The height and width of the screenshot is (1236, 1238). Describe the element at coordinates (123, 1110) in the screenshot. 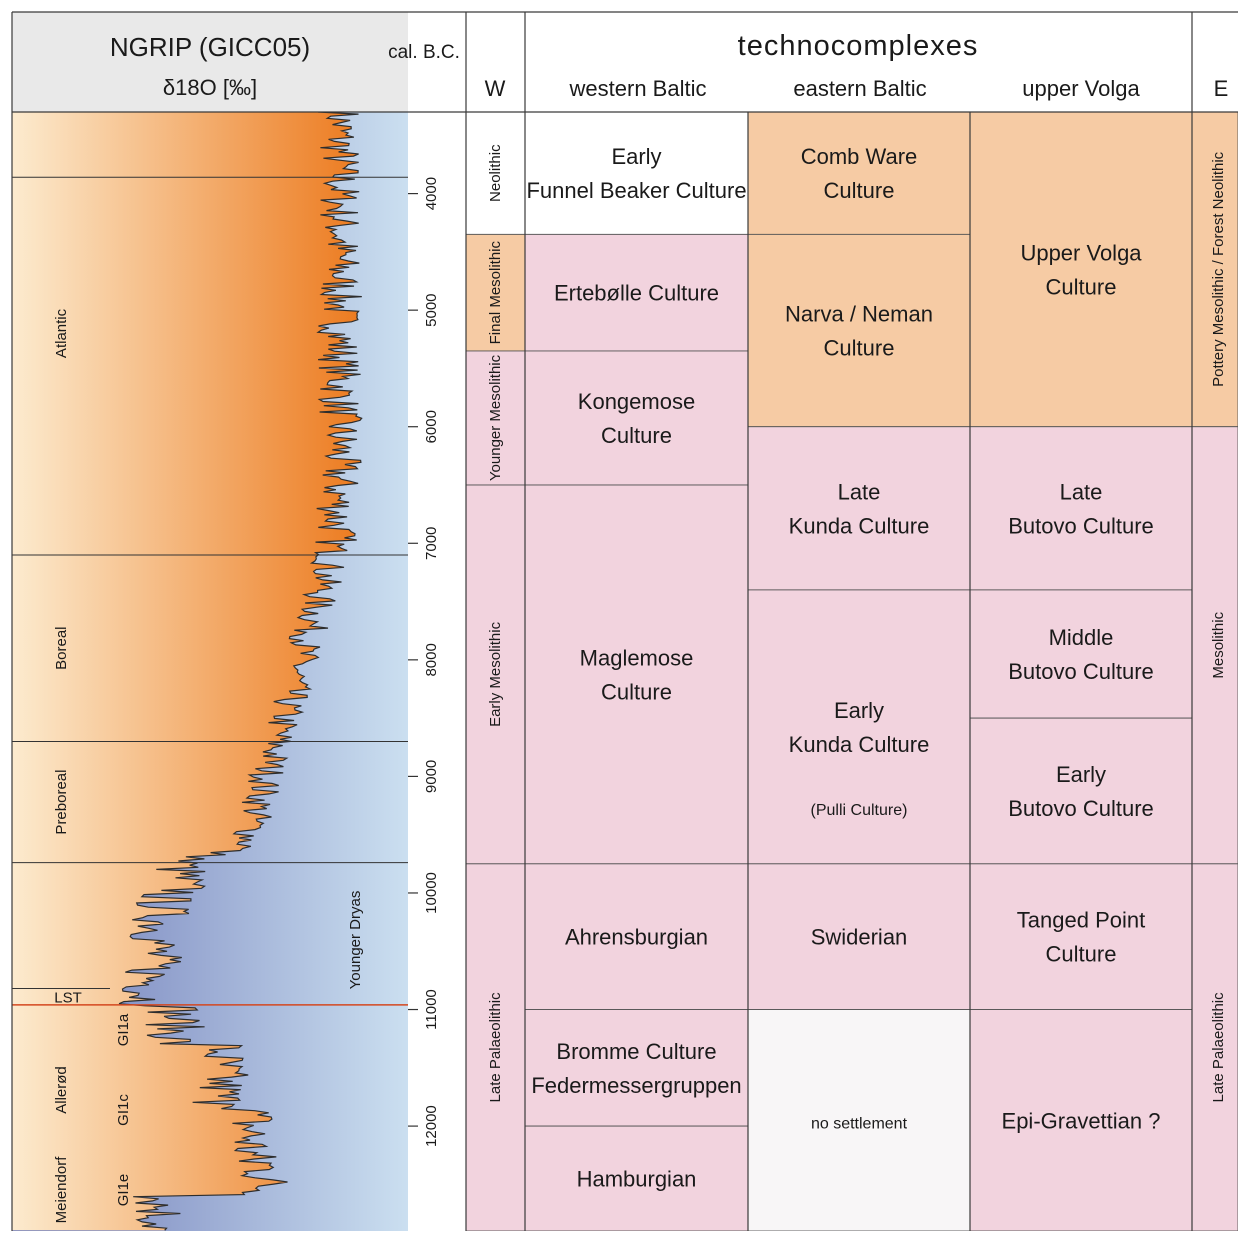

I see `gi-label-gi1c: GI1c` at that location.